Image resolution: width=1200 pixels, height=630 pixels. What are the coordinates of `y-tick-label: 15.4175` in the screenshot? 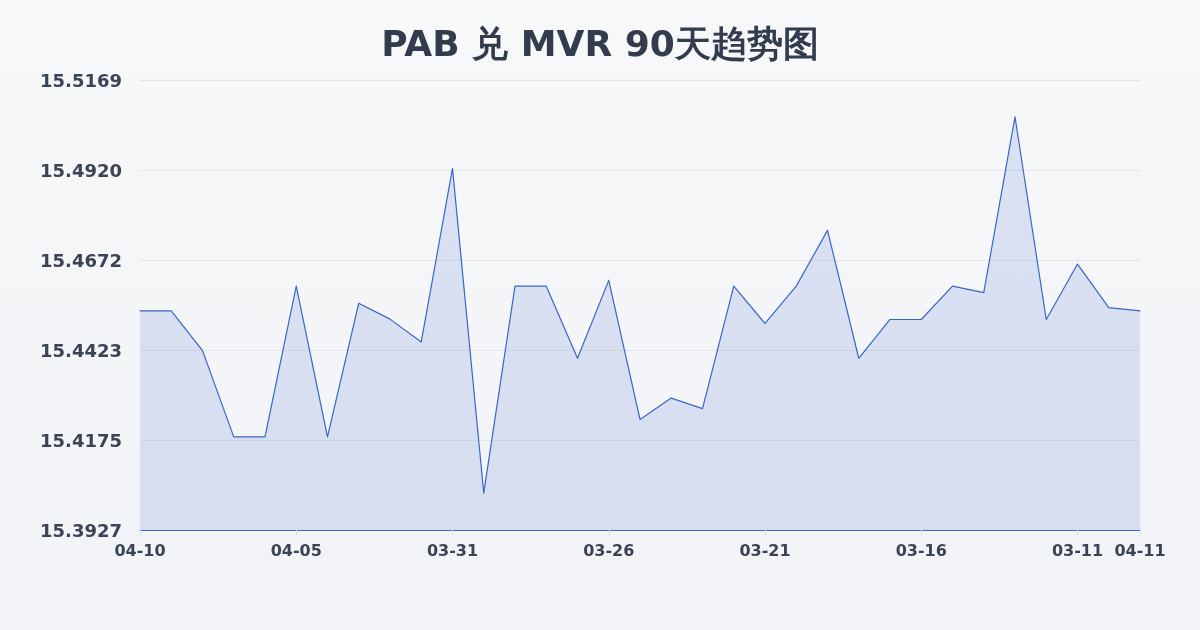 It's located at (81, 440).